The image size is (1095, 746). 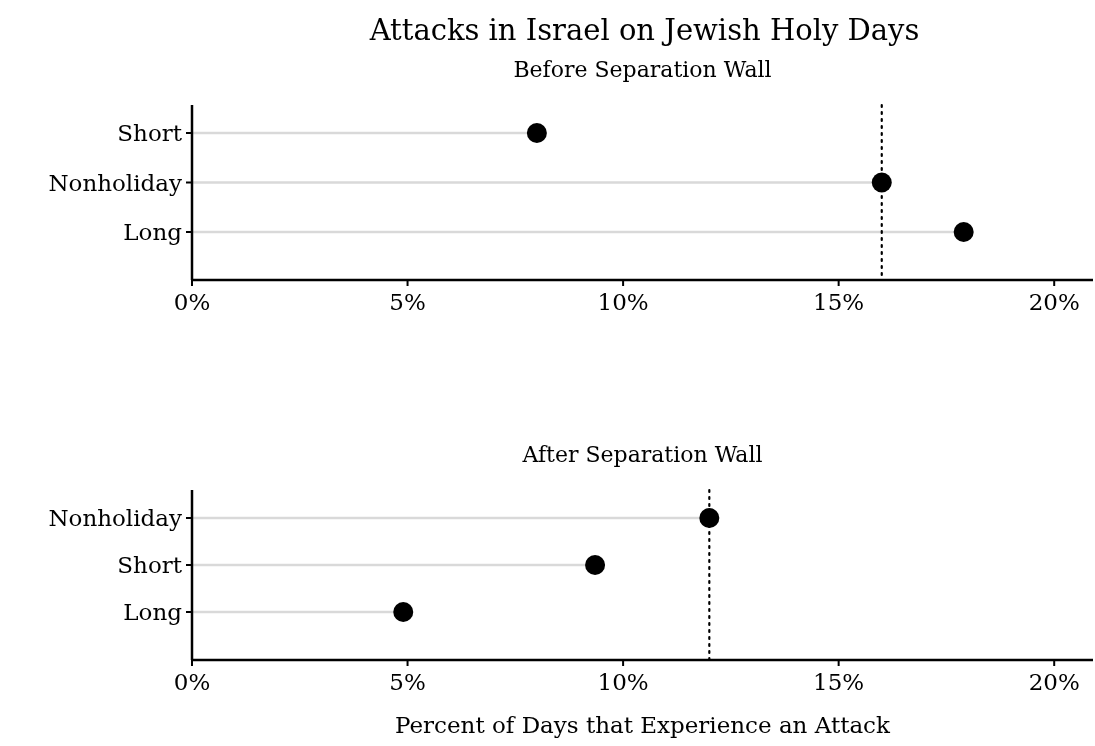 What do you see at coordinates (643, 725) in the screenshot?
I see `x-axis-title: Percent of Days that Experience an Attack` at bounding box center [643, 725].